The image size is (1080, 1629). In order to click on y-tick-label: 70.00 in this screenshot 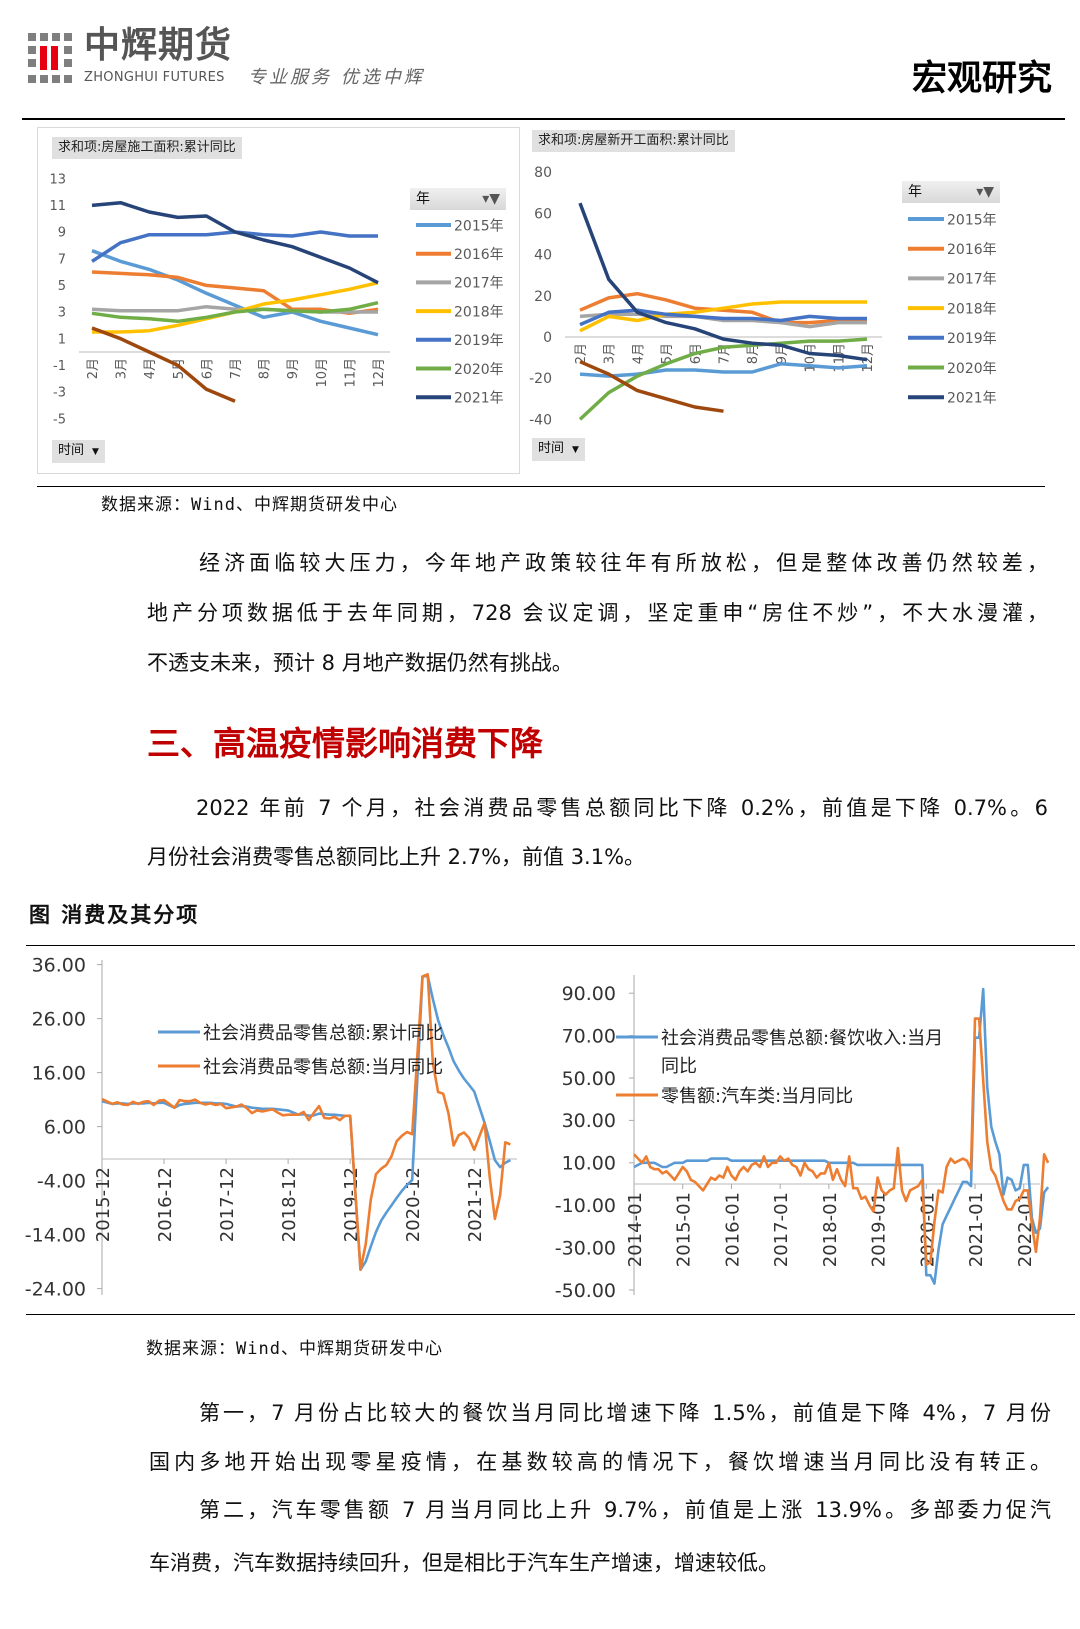, I will do `click(589, 1036)`.